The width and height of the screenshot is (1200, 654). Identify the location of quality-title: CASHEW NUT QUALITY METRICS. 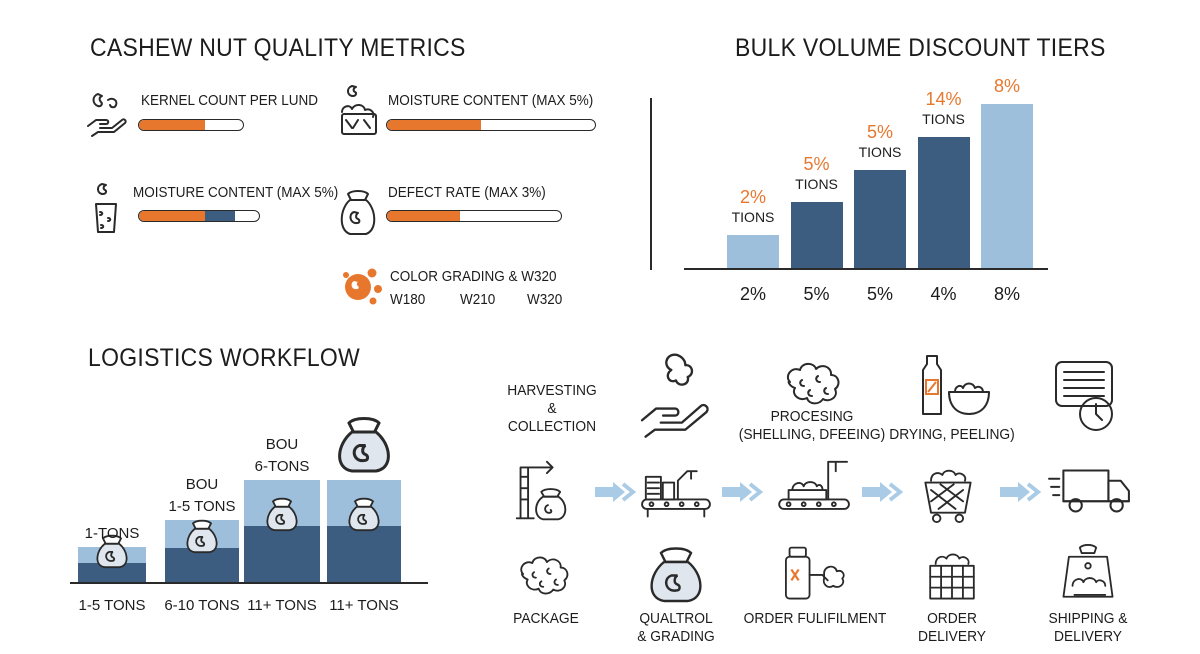
(278, 48).